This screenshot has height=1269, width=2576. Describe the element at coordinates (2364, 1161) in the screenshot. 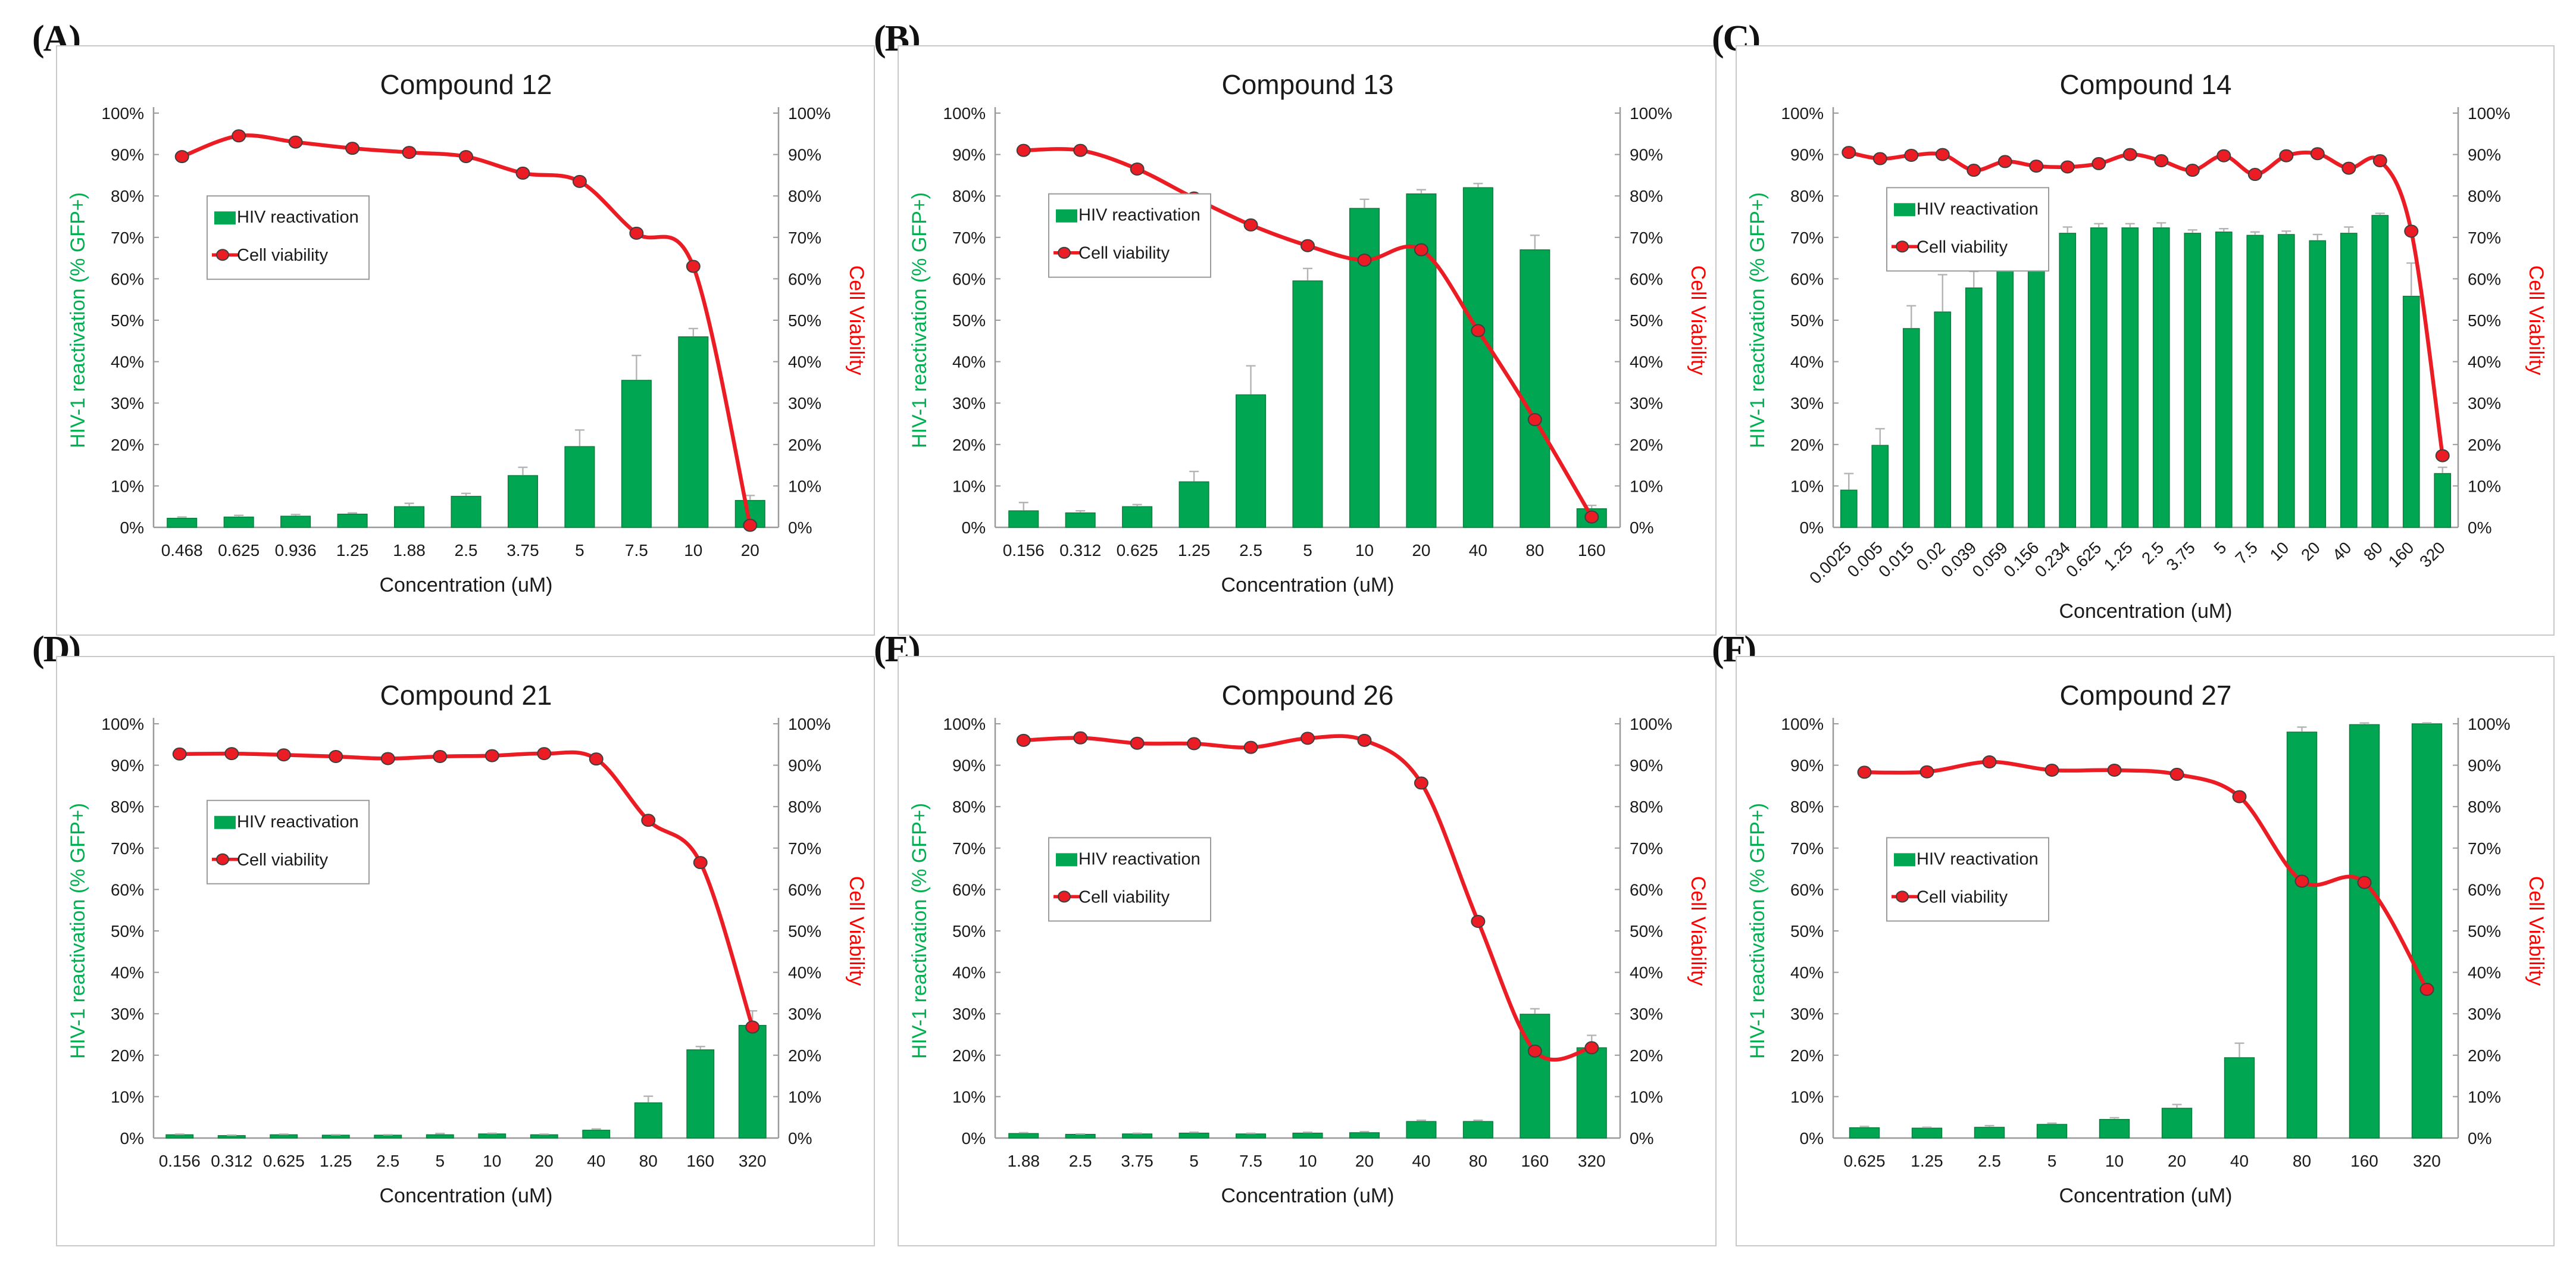

I see `x-axis-tick-label: 160` at that location.